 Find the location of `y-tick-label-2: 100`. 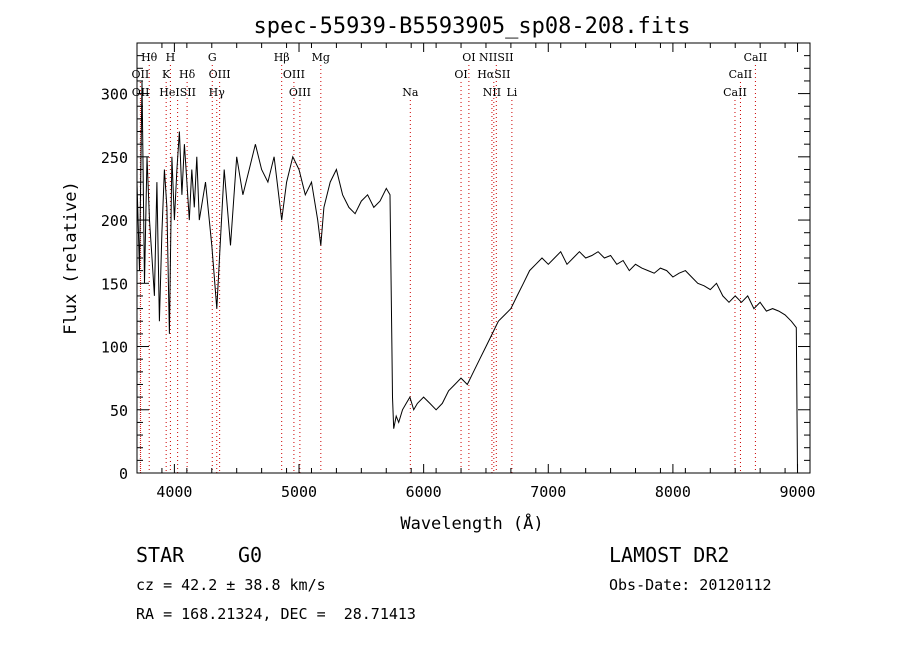

y-tick-label-2: 100 is located at coordinates (114, 348).